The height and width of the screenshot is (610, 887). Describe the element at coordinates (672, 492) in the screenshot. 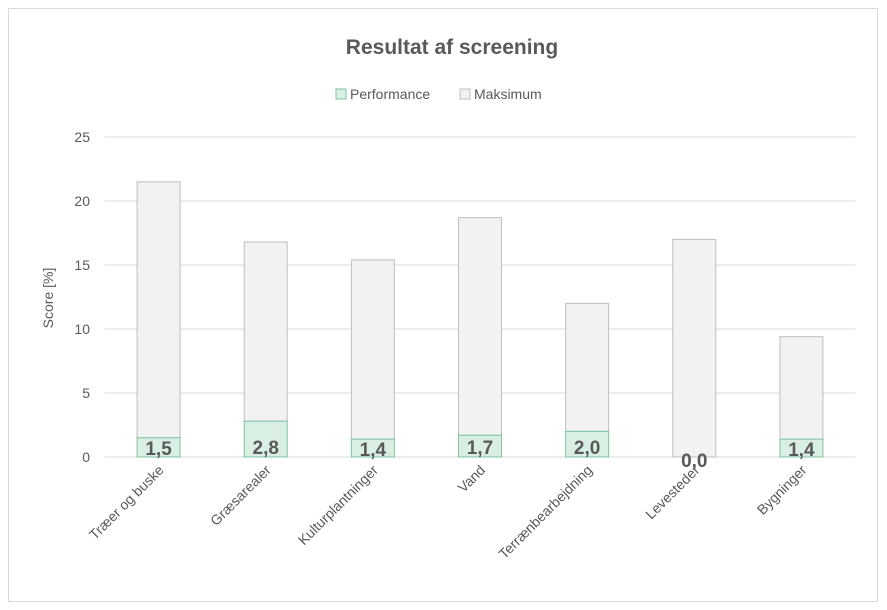

I see `x-tick-label-levesteder: Levesteder` at that location.